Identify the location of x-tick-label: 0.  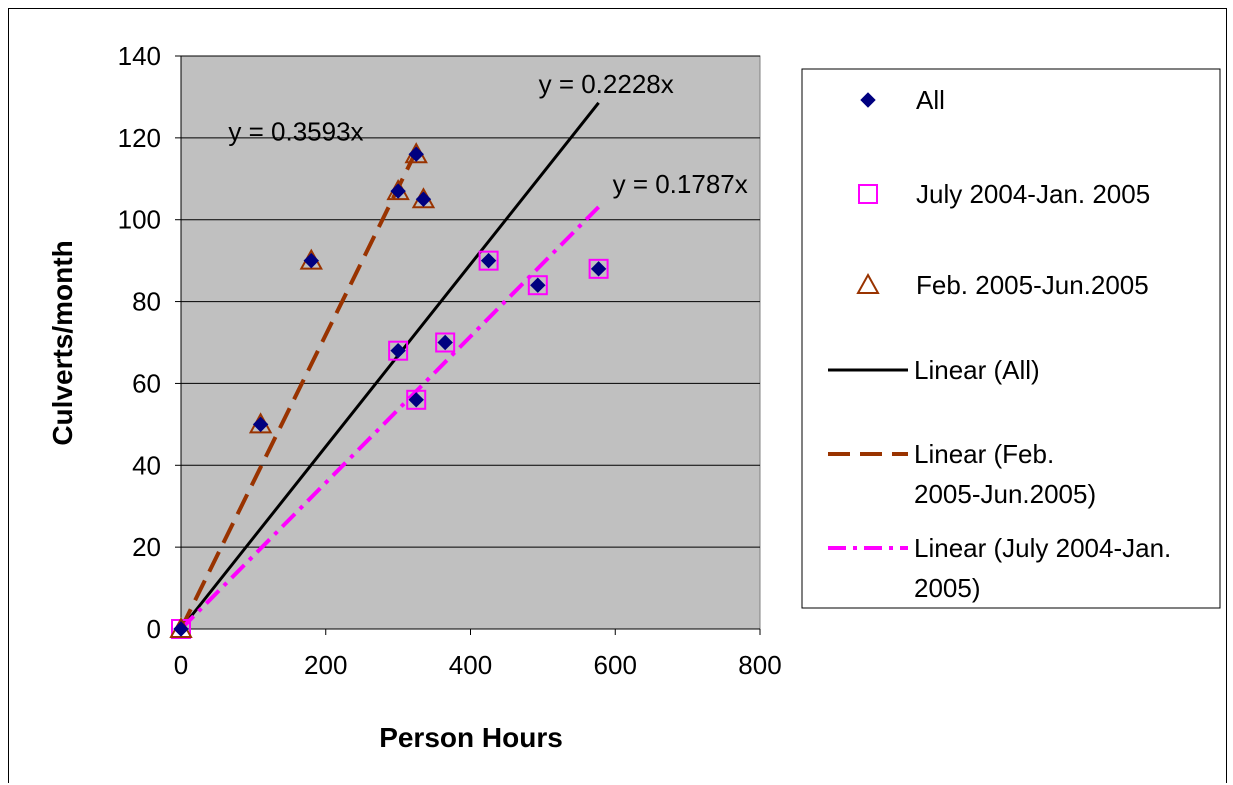
(181, 665).